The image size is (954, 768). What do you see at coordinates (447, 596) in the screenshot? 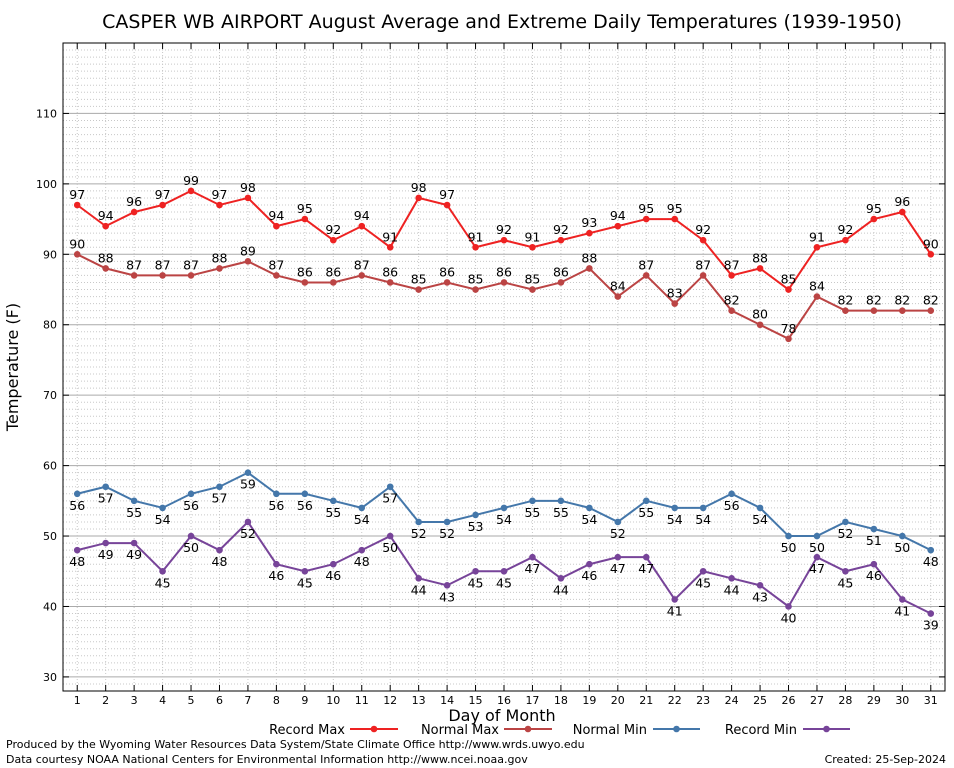
I see `data-label: 43` at bounding box center [447, 596].